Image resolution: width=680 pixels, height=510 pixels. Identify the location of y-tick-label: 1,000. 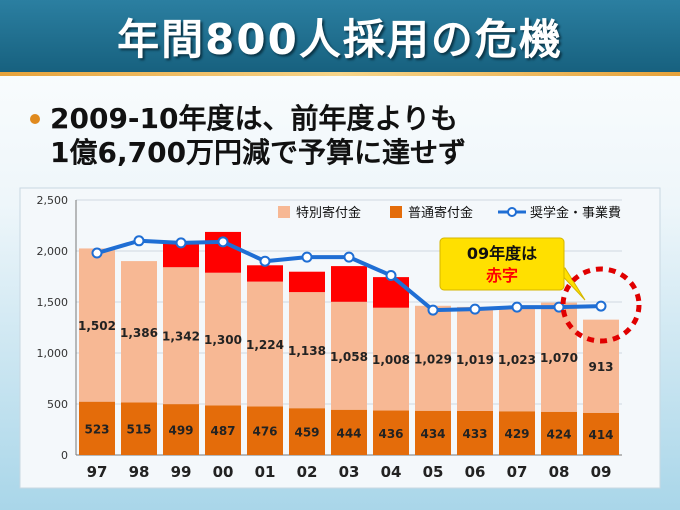
(53, 353).